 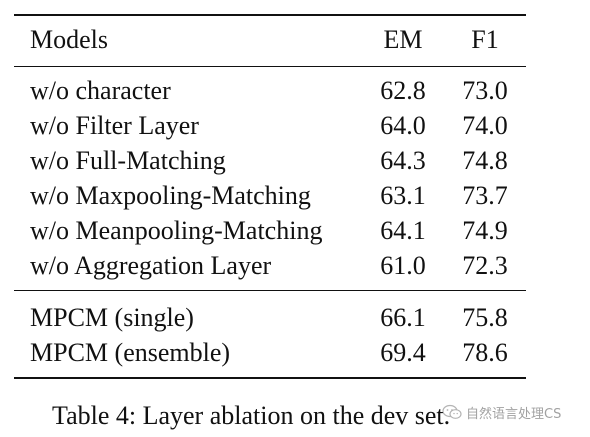 I want to click on em-value-cell: 69.4, so click(x=403, y=352).